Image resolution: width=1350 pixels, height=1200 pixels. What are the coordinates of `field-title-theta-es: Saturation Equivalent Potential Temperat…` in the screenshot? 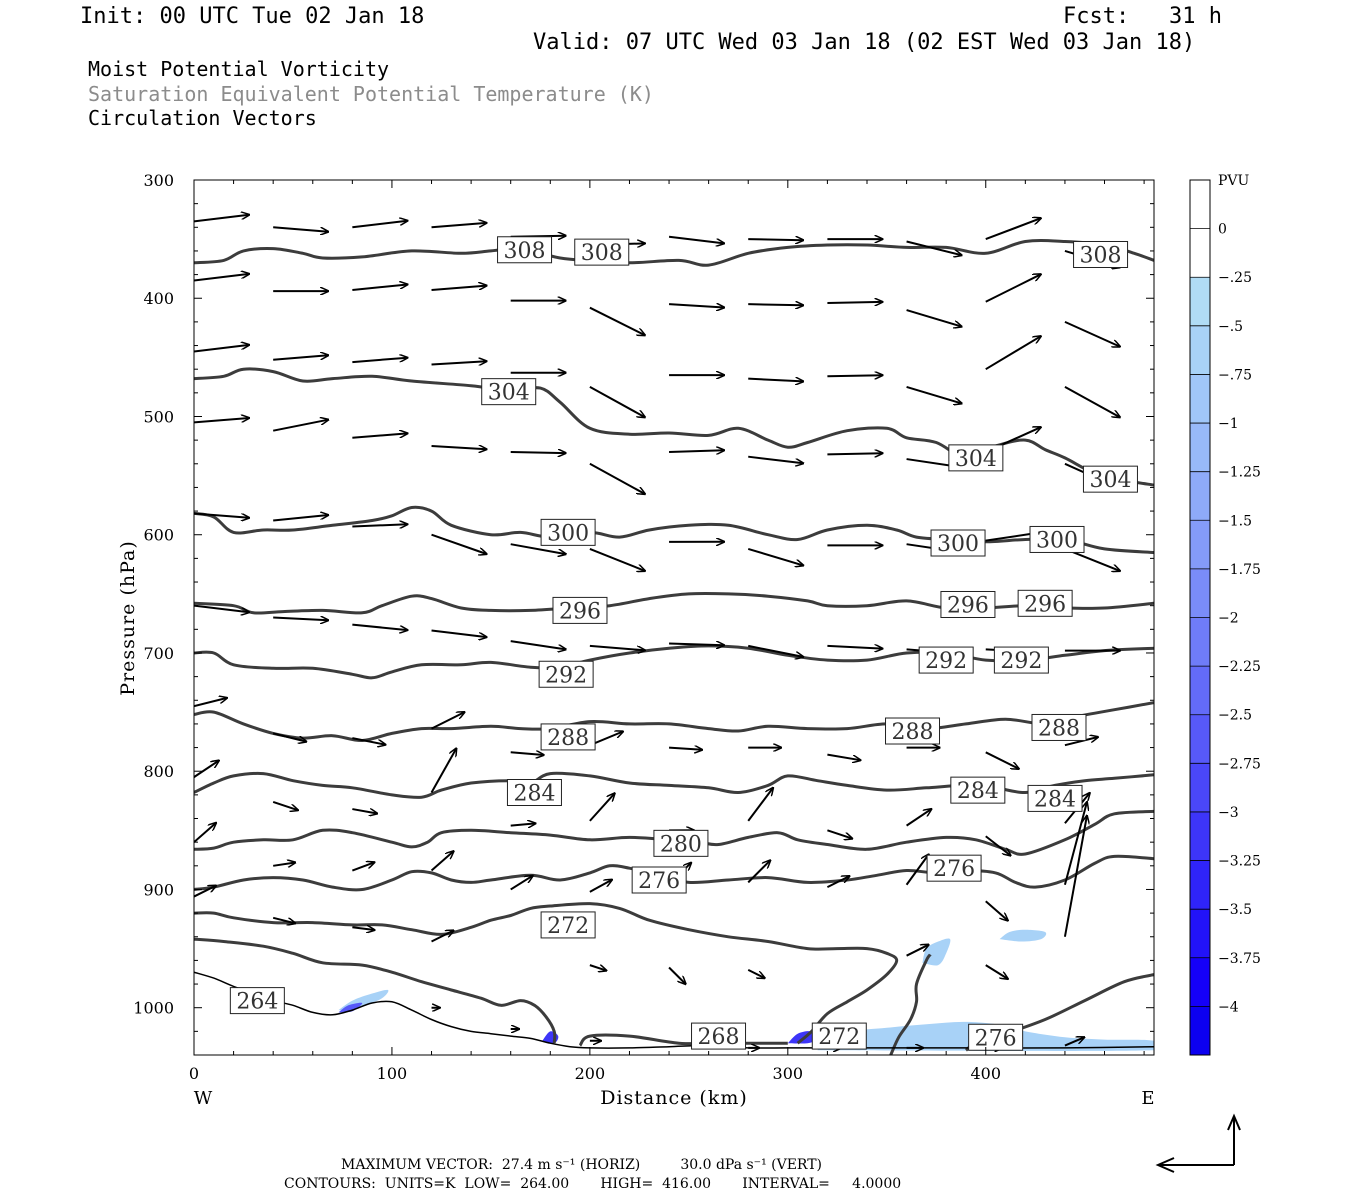 It's located at (371, 94).